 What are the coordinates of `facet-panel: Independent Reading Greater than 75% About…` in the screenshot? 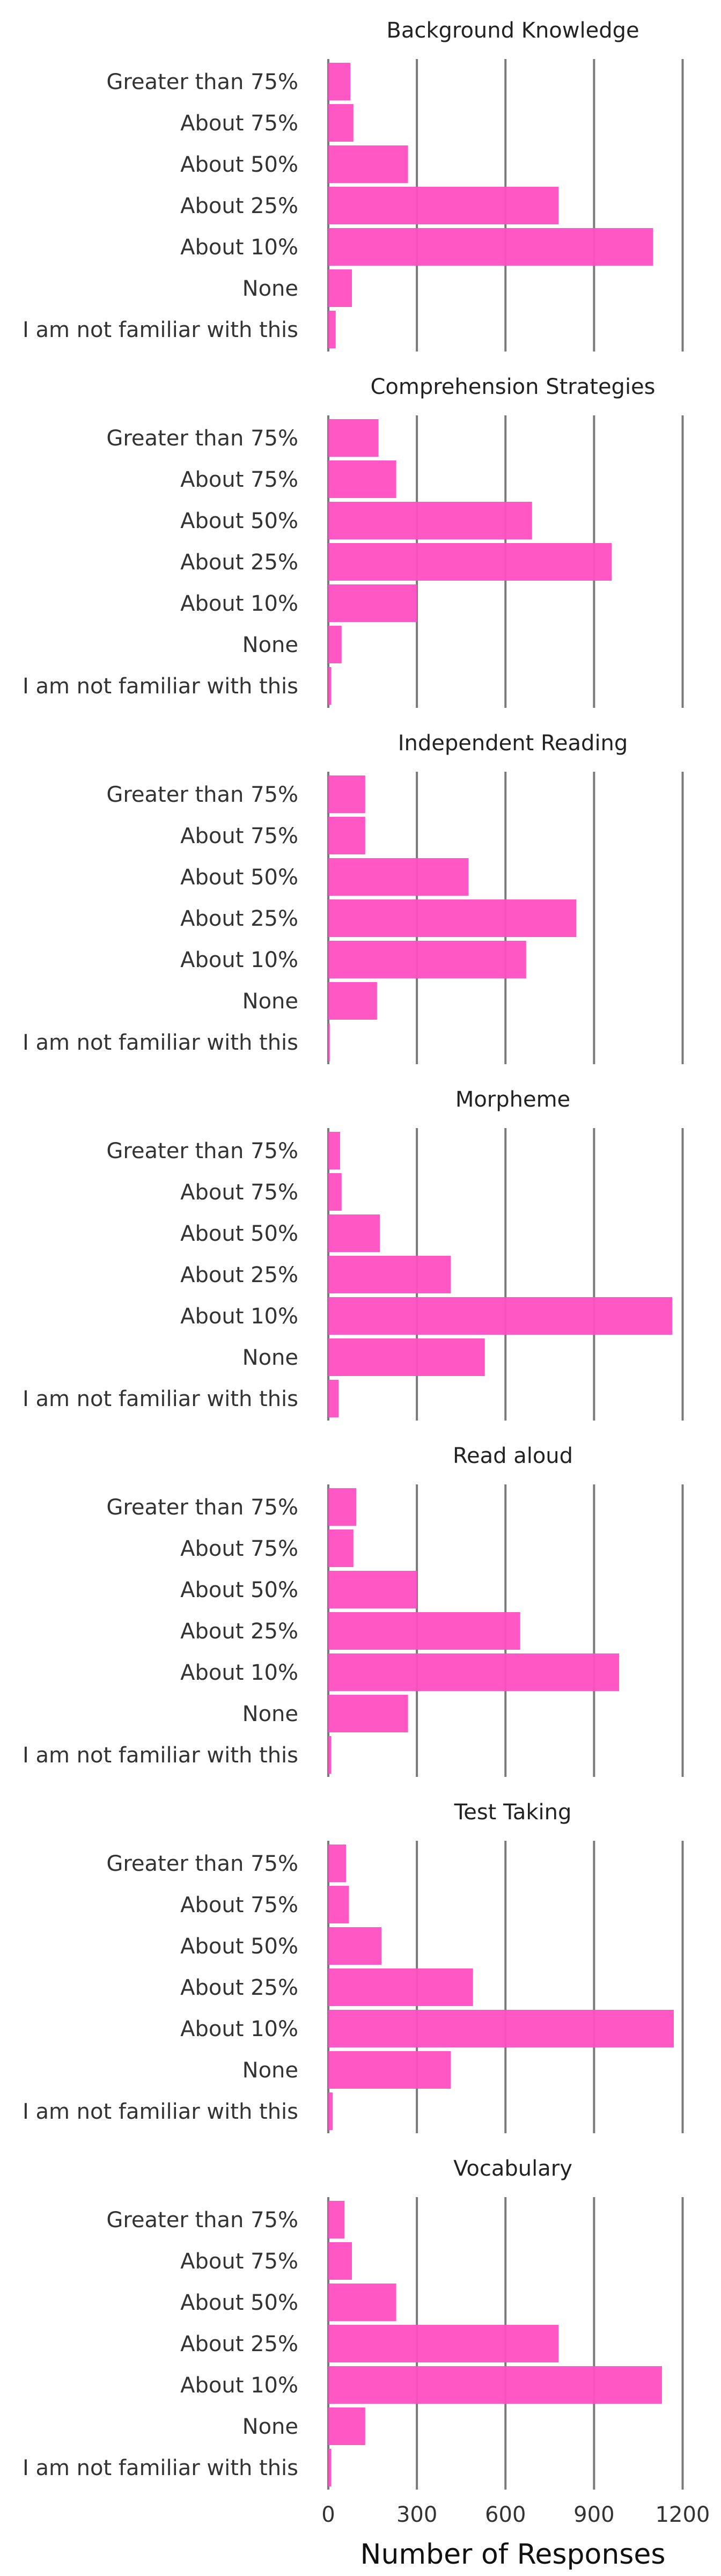 It's located at (354, 897).